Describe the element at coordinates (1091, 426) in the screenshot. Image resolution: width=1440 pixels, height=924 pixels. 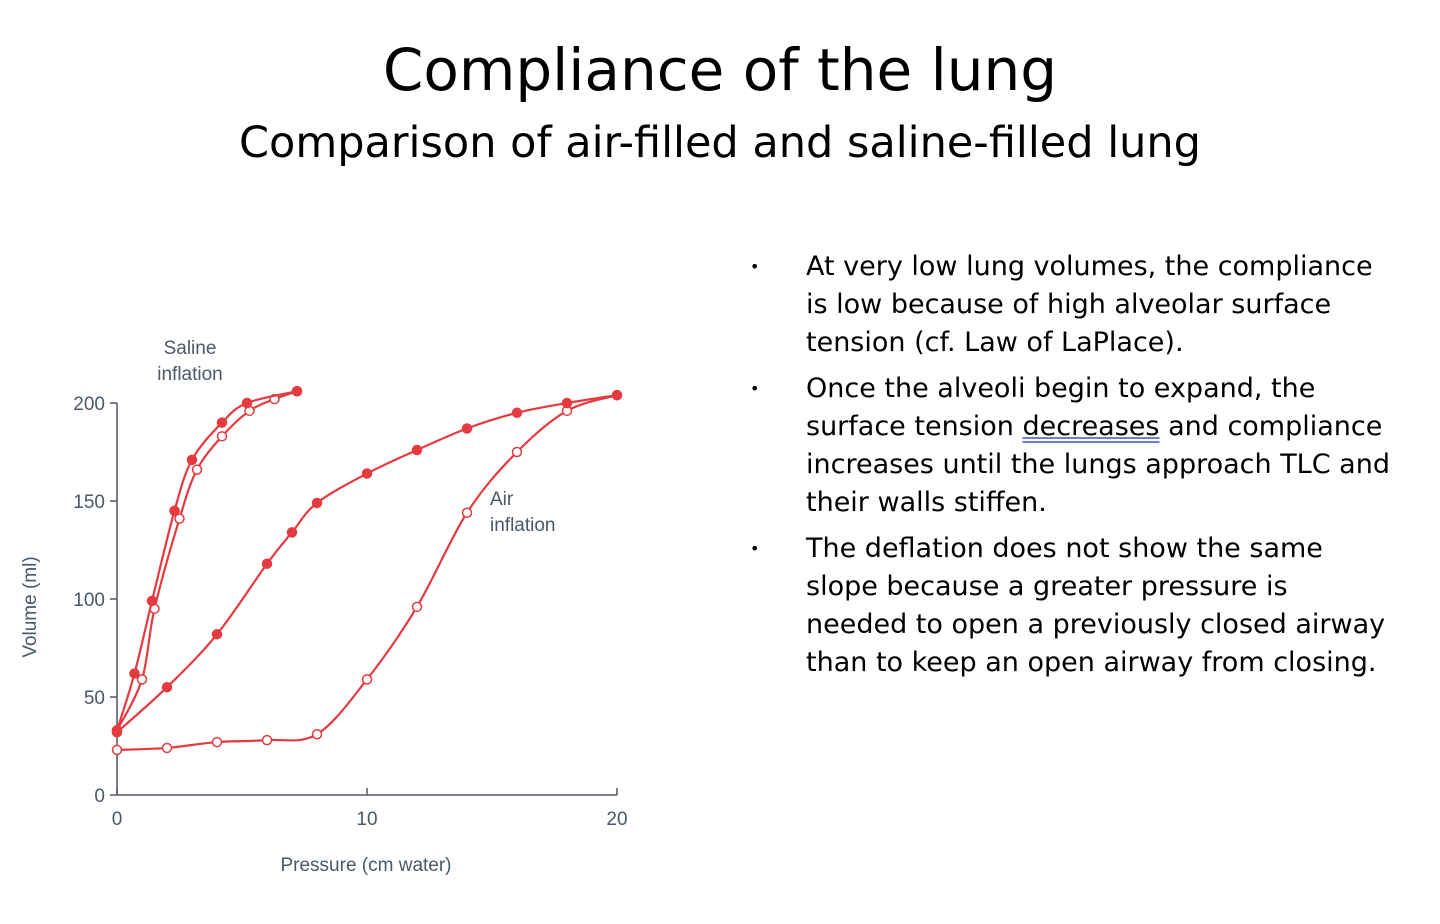
I see `bullet-text: decreases` at that location.